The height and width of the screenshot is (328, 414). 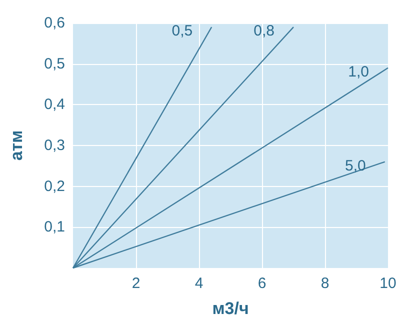 I want to click on y-axis-title: атм, so click(x=16, y=145).